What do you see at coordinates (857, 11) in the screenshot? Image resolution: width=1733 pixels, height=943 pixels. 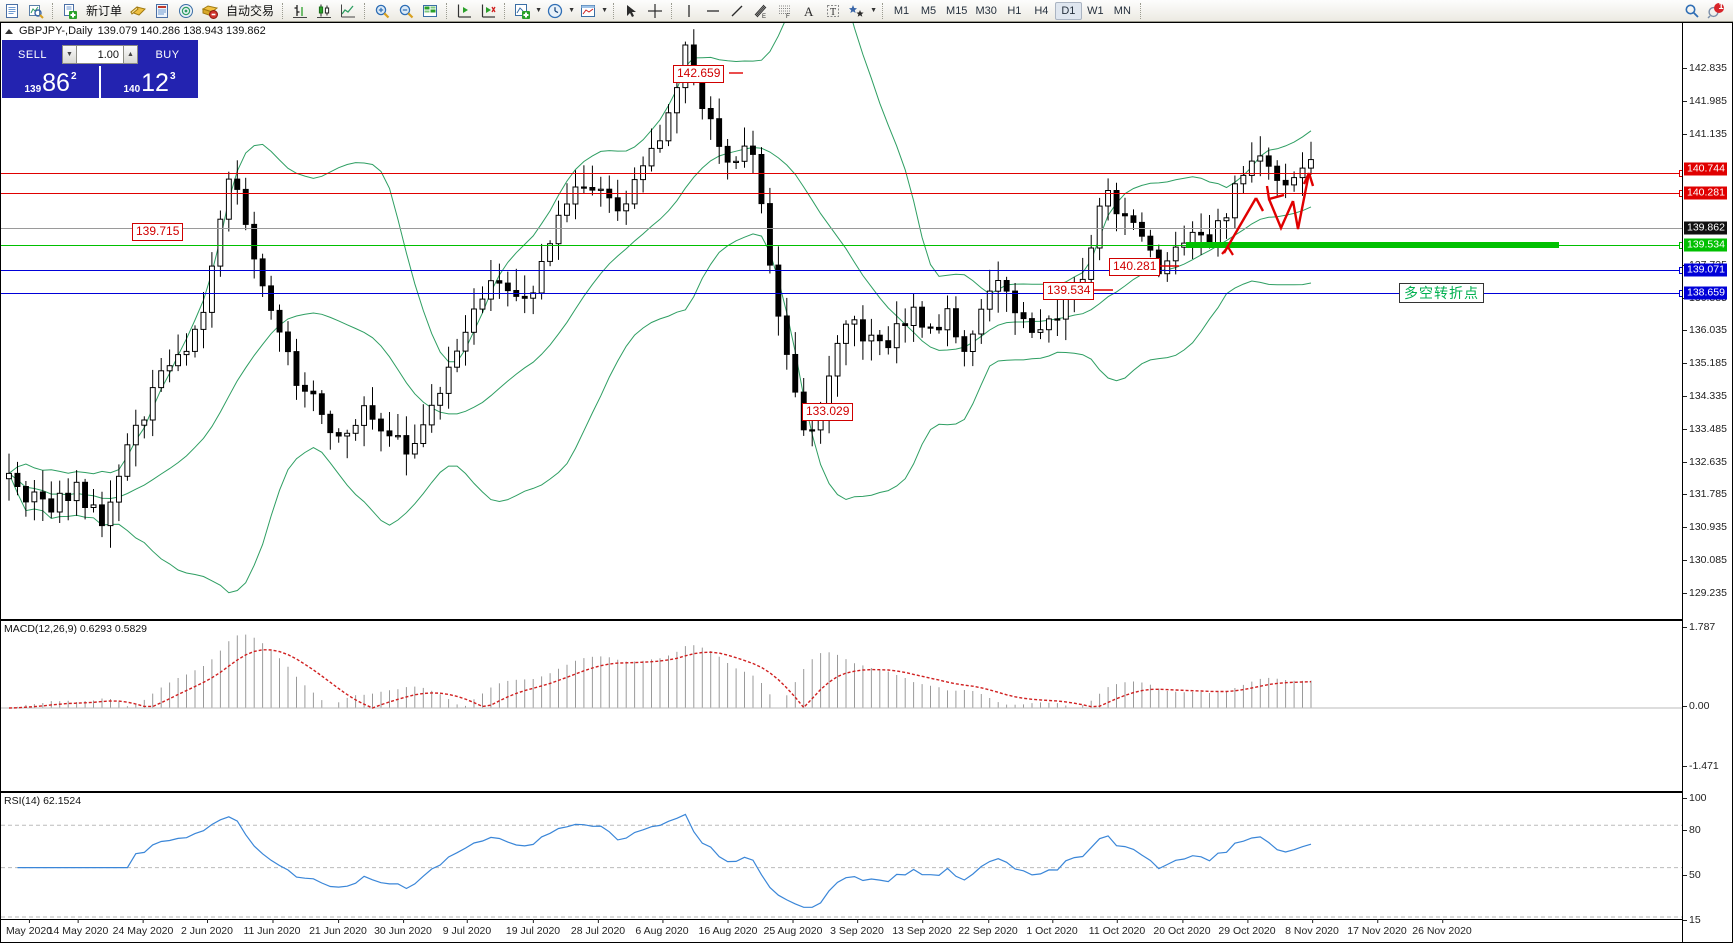 I see `shapes-icon` at bounding box center [857, 11].